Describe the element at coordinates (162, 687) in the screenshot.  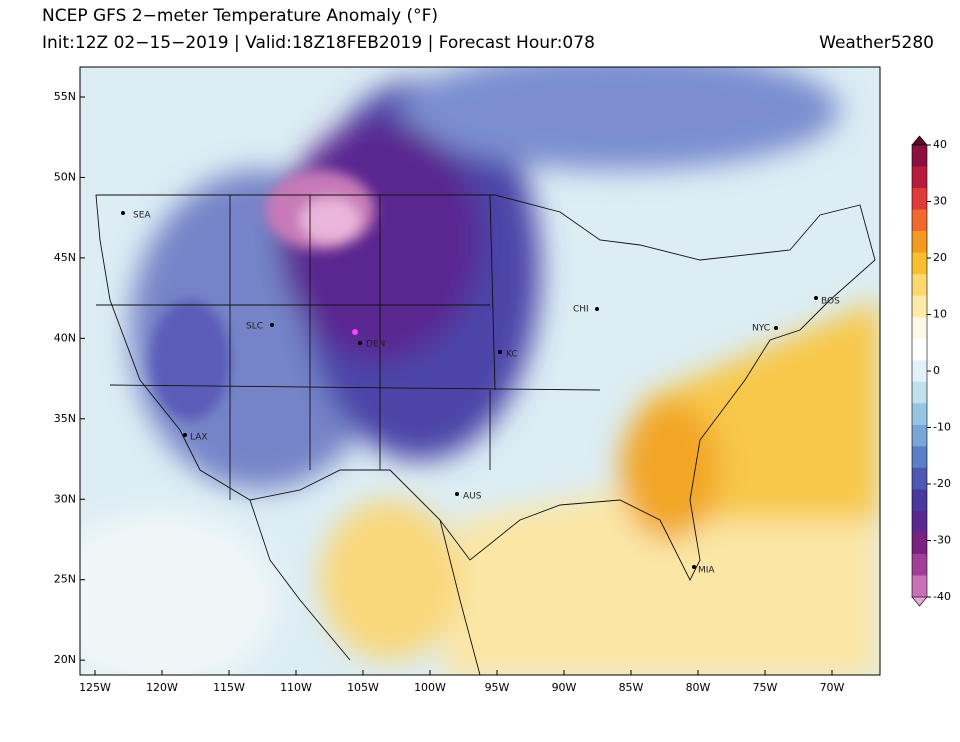
I see `lon-tick-label: 120W` at that location.